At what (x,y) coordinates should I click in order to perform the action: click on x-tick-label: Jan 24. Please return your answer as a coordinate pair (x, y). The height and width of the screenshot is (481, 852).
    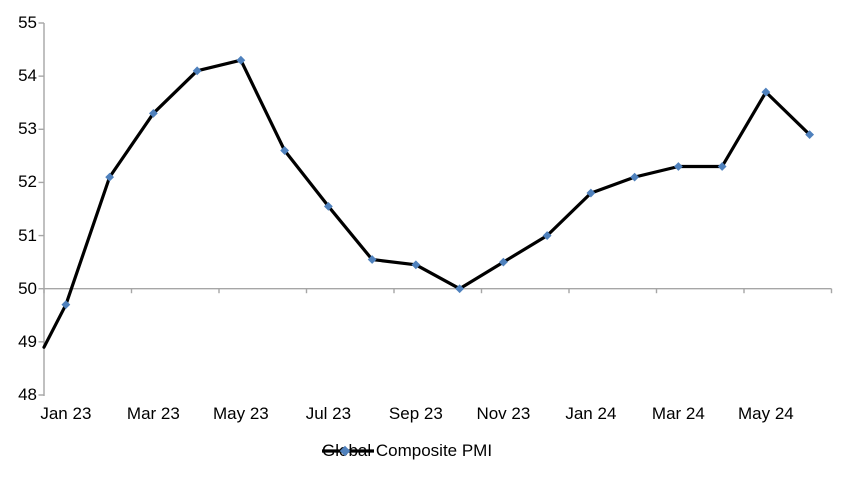
    Looking at the image, I should click on (591, 413).